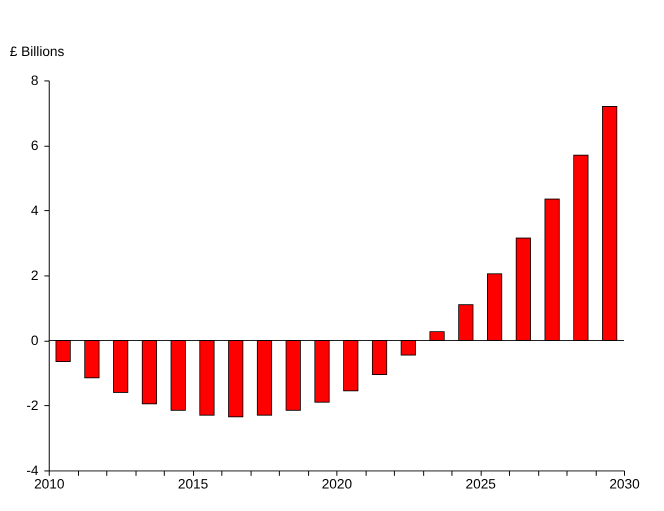 The height and width of the screenshot is (511, 664). Describe the element at coordinates (34, 275) in the screenshot. I see `y-tick-label: 2` at that location.